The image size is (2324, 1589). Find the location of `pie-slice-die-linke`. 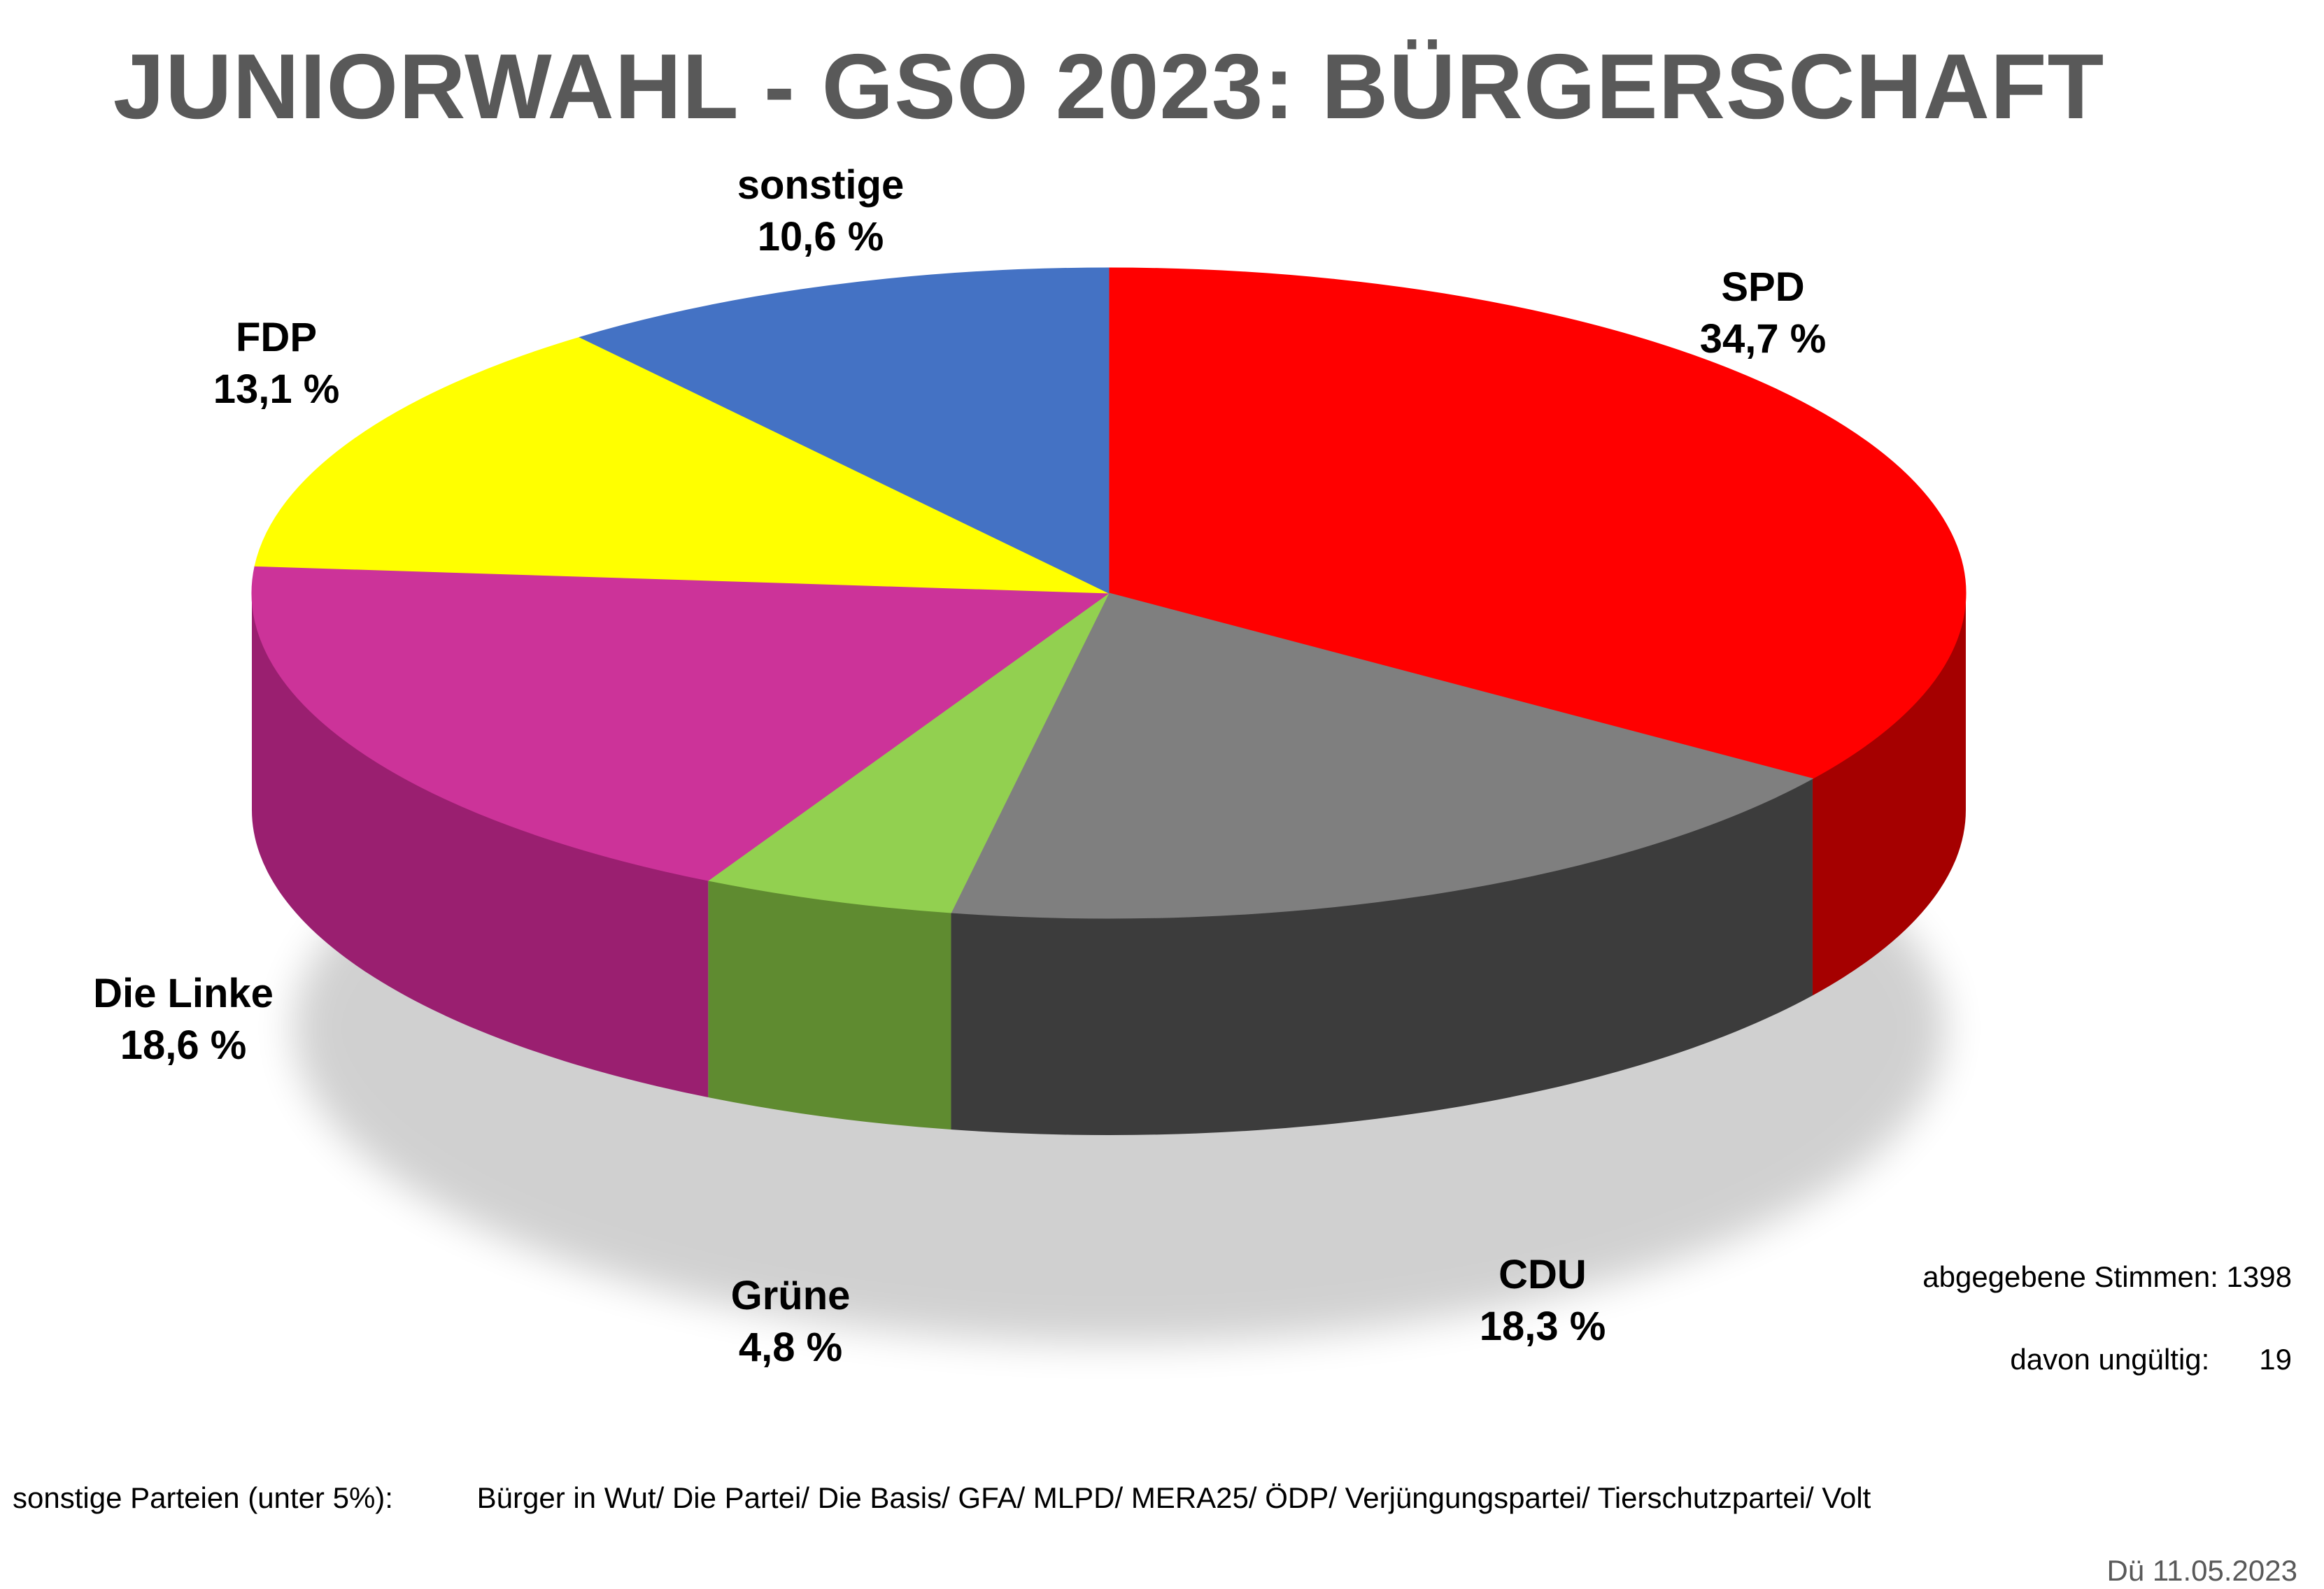

pie-slice-die-linke is located at coordinates (680, 723).